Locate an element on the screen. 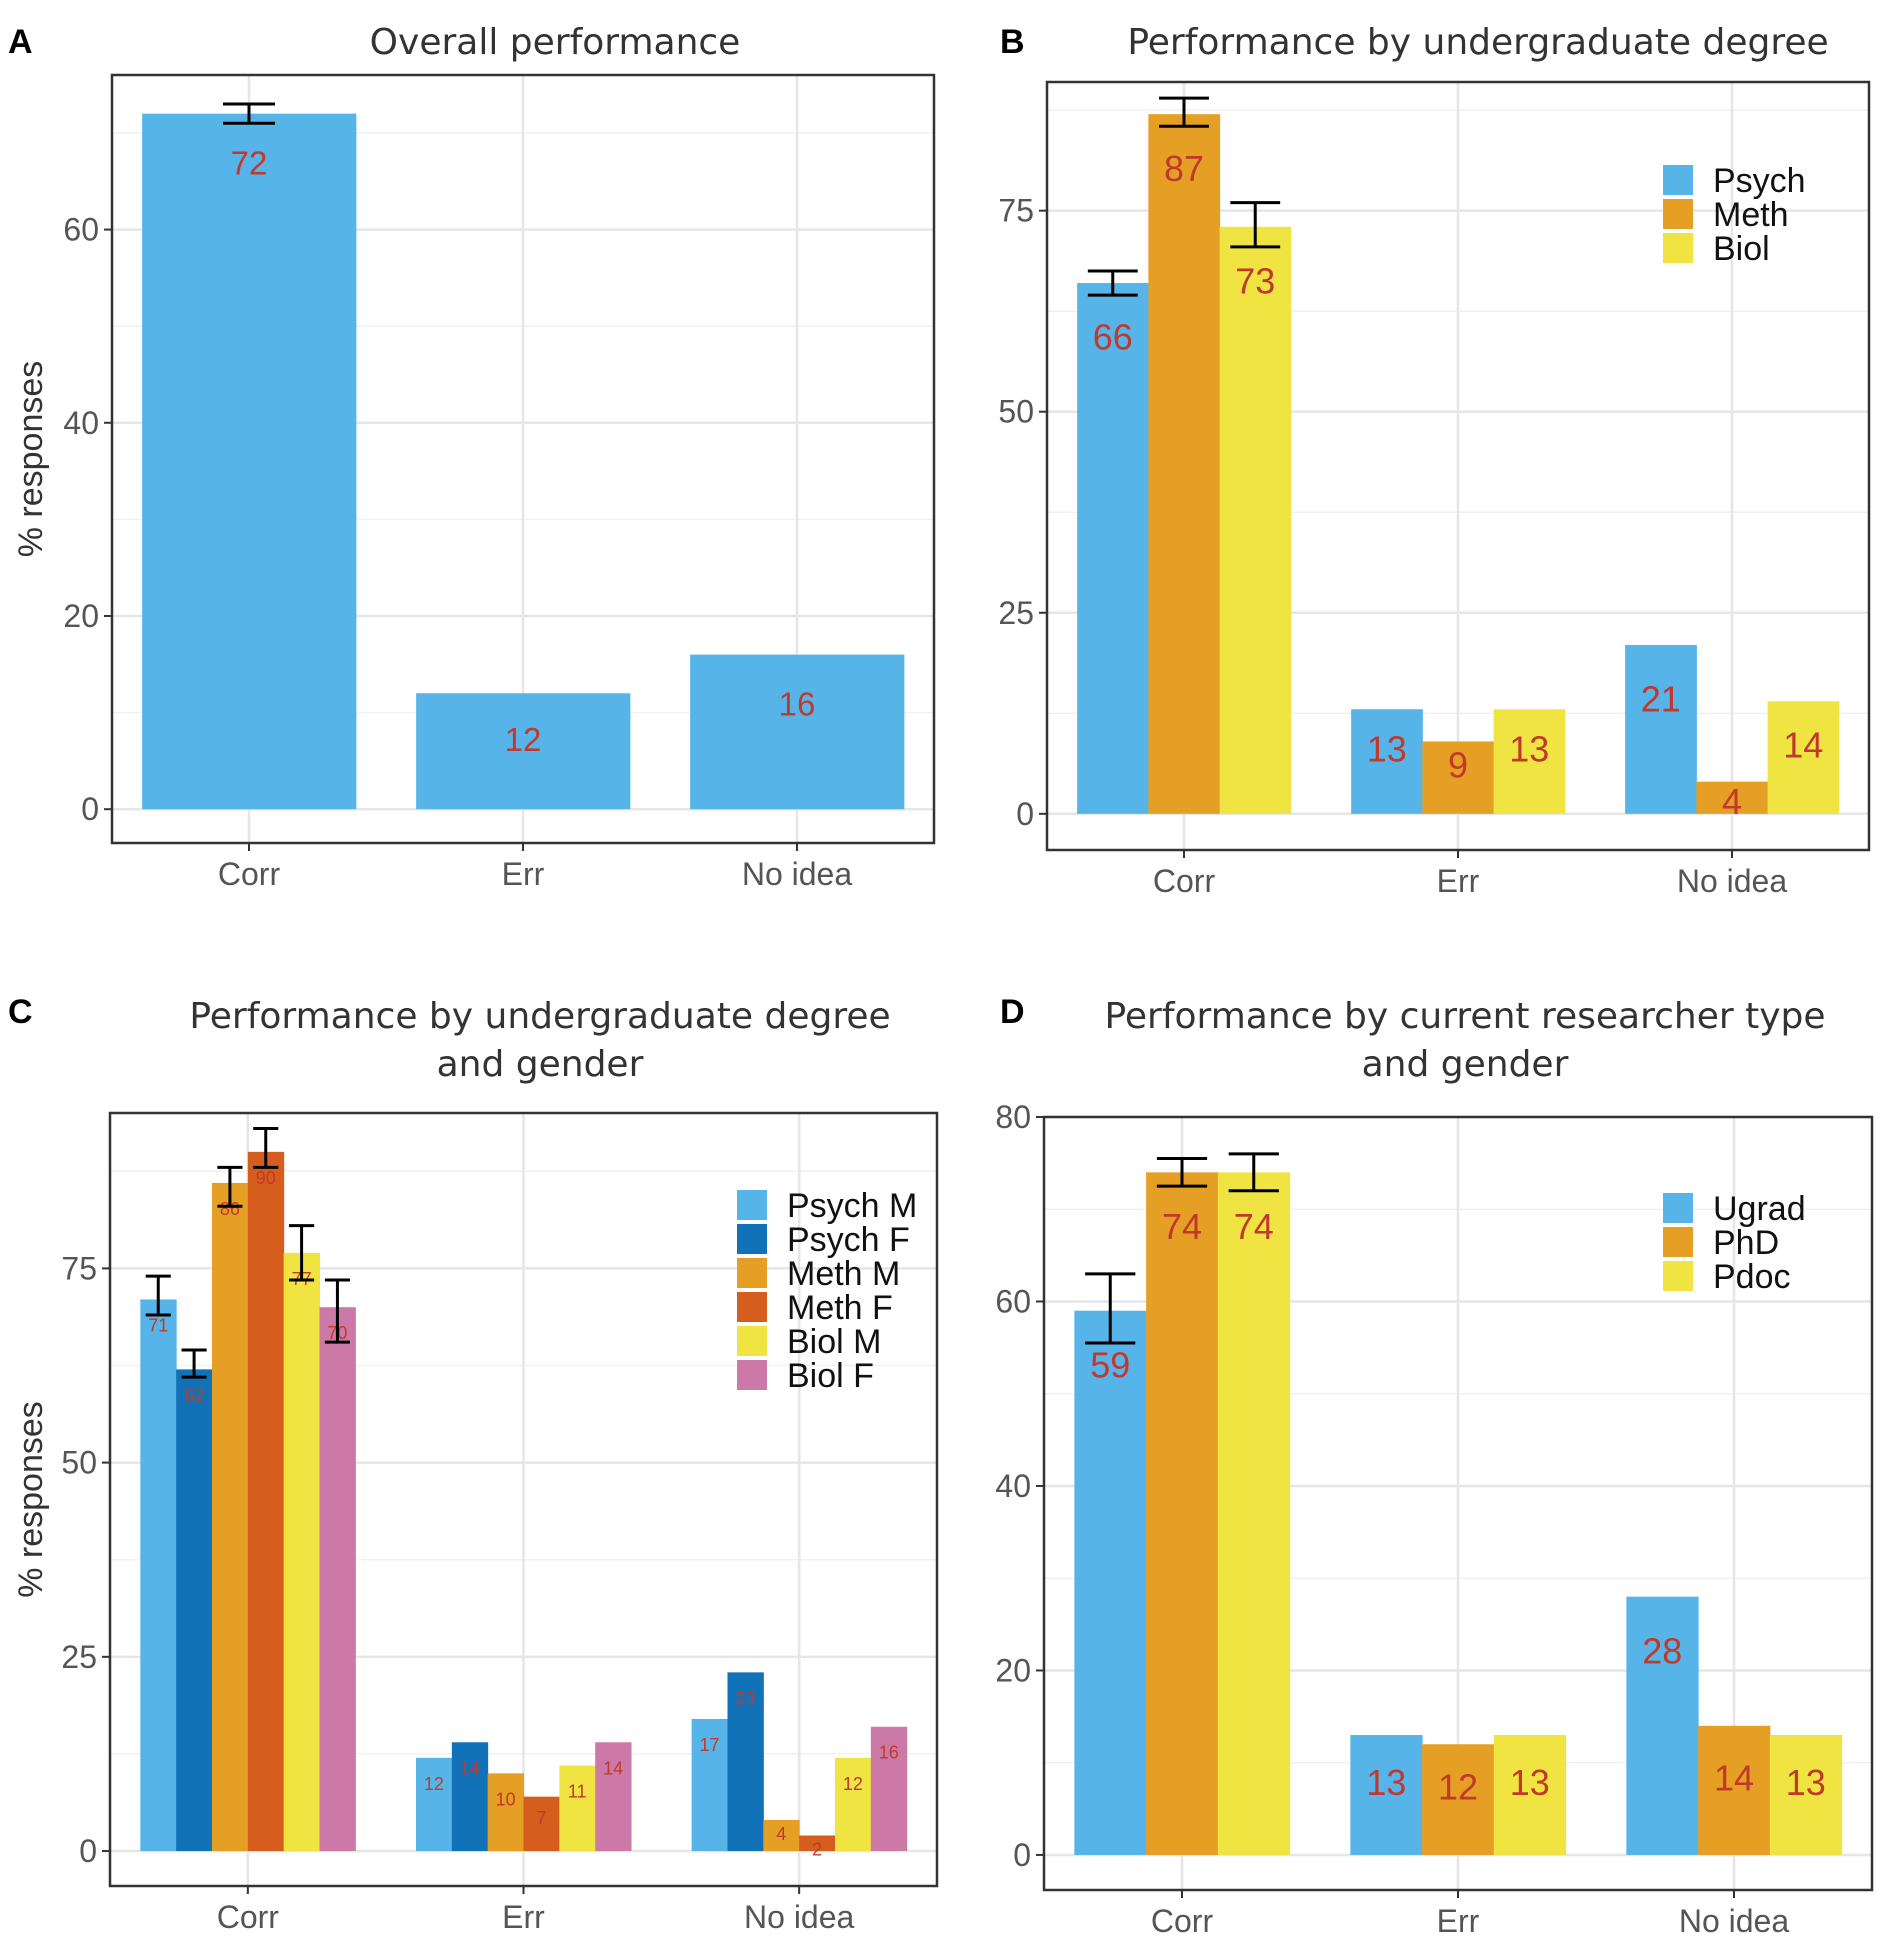 This screenshot has height=1938, width=1886. legend-label: Biol M is located at coordinates (834, 1342).